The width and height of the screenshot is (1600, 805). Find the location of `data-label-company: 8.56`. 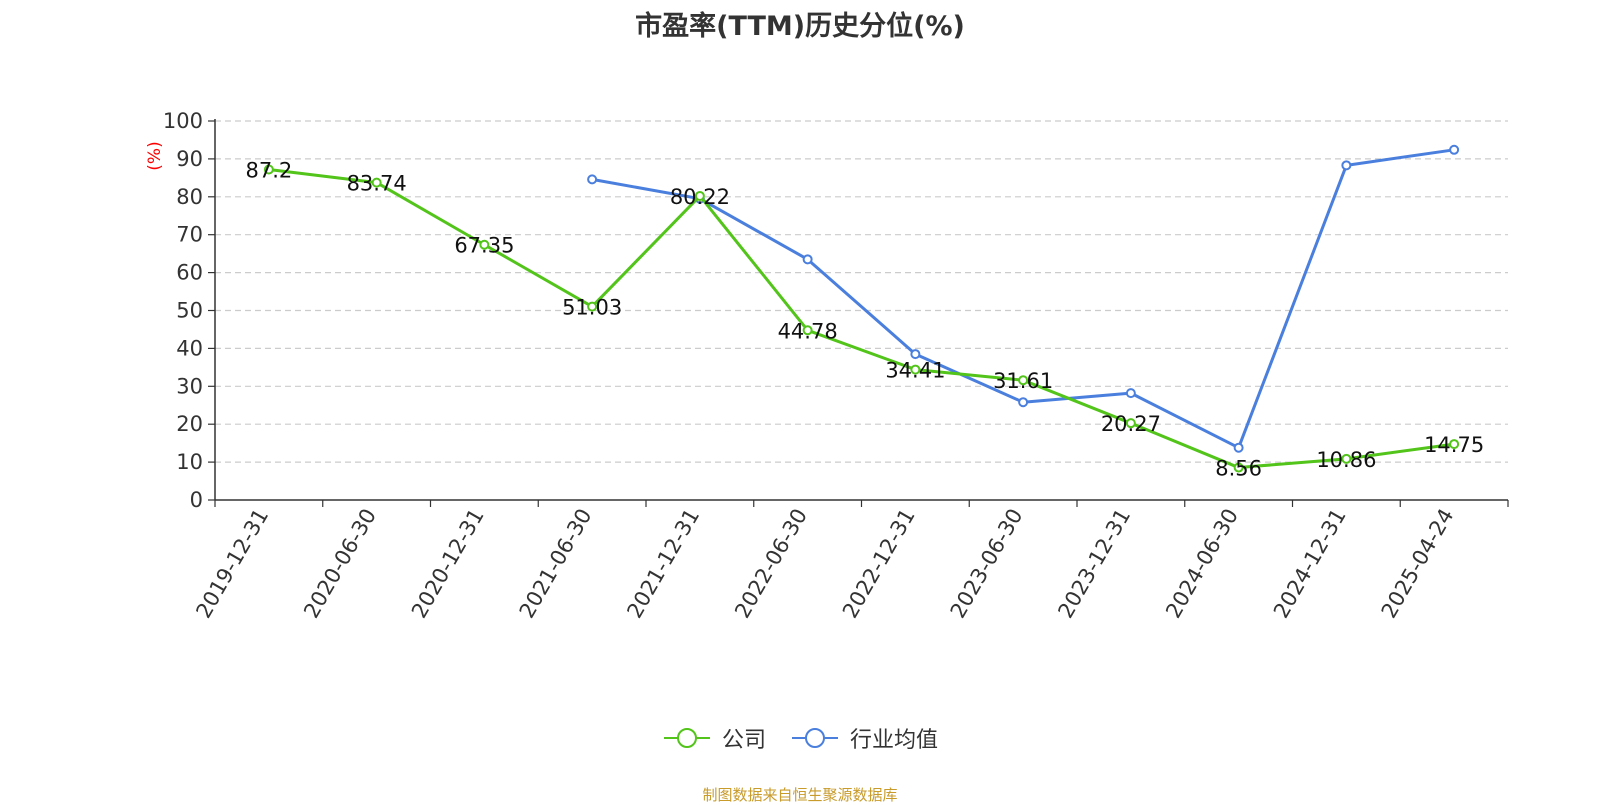

data-label-company: 8.56 is located at coordinates (1238, 469).